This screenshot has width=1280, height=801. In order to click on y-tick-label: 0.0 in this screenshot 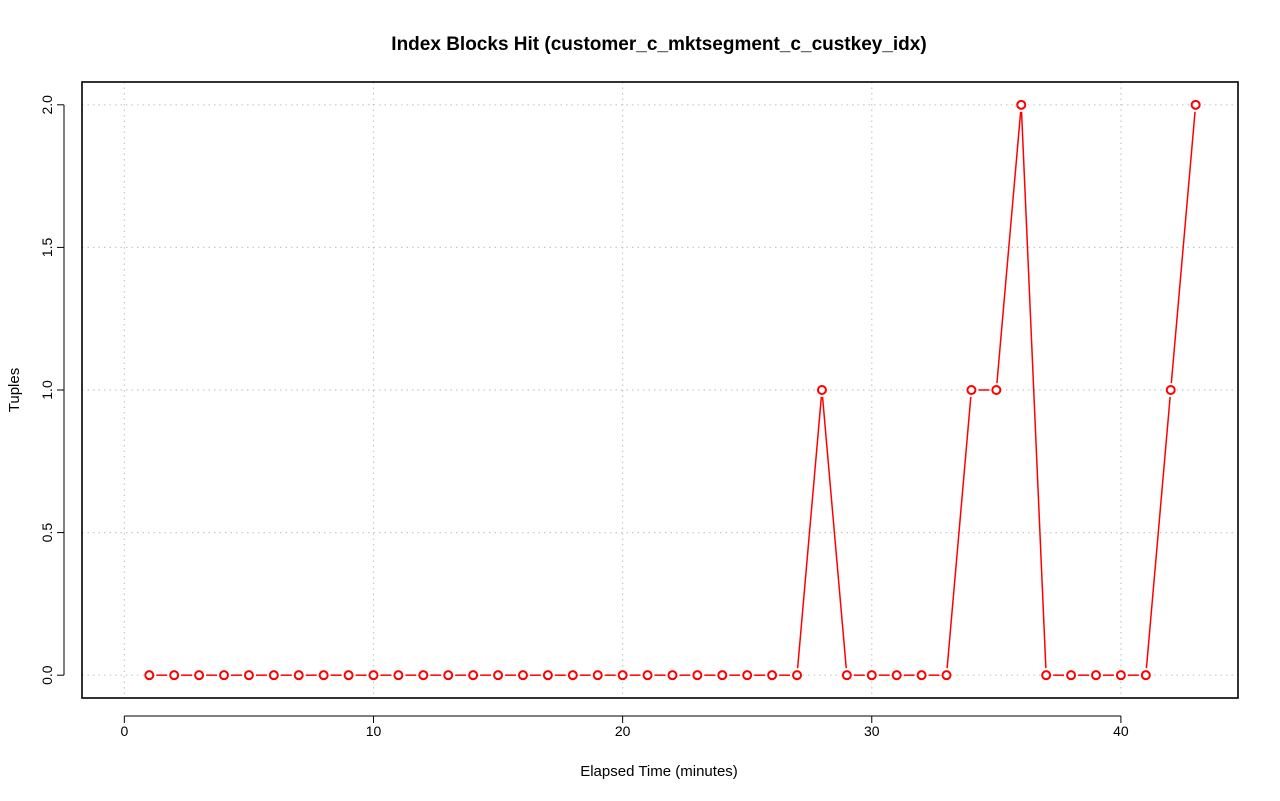, I will do `click(47, 675)`.